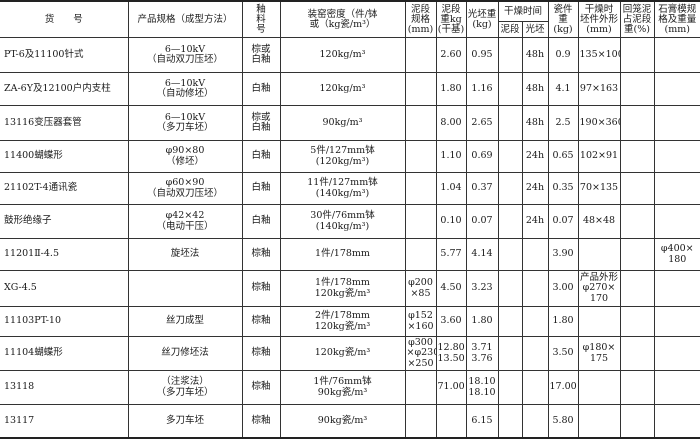  What do you see at coordinates (535, 123) in the screenshot?
I see `table-cell: 48h` at bounding box center [535, 123].